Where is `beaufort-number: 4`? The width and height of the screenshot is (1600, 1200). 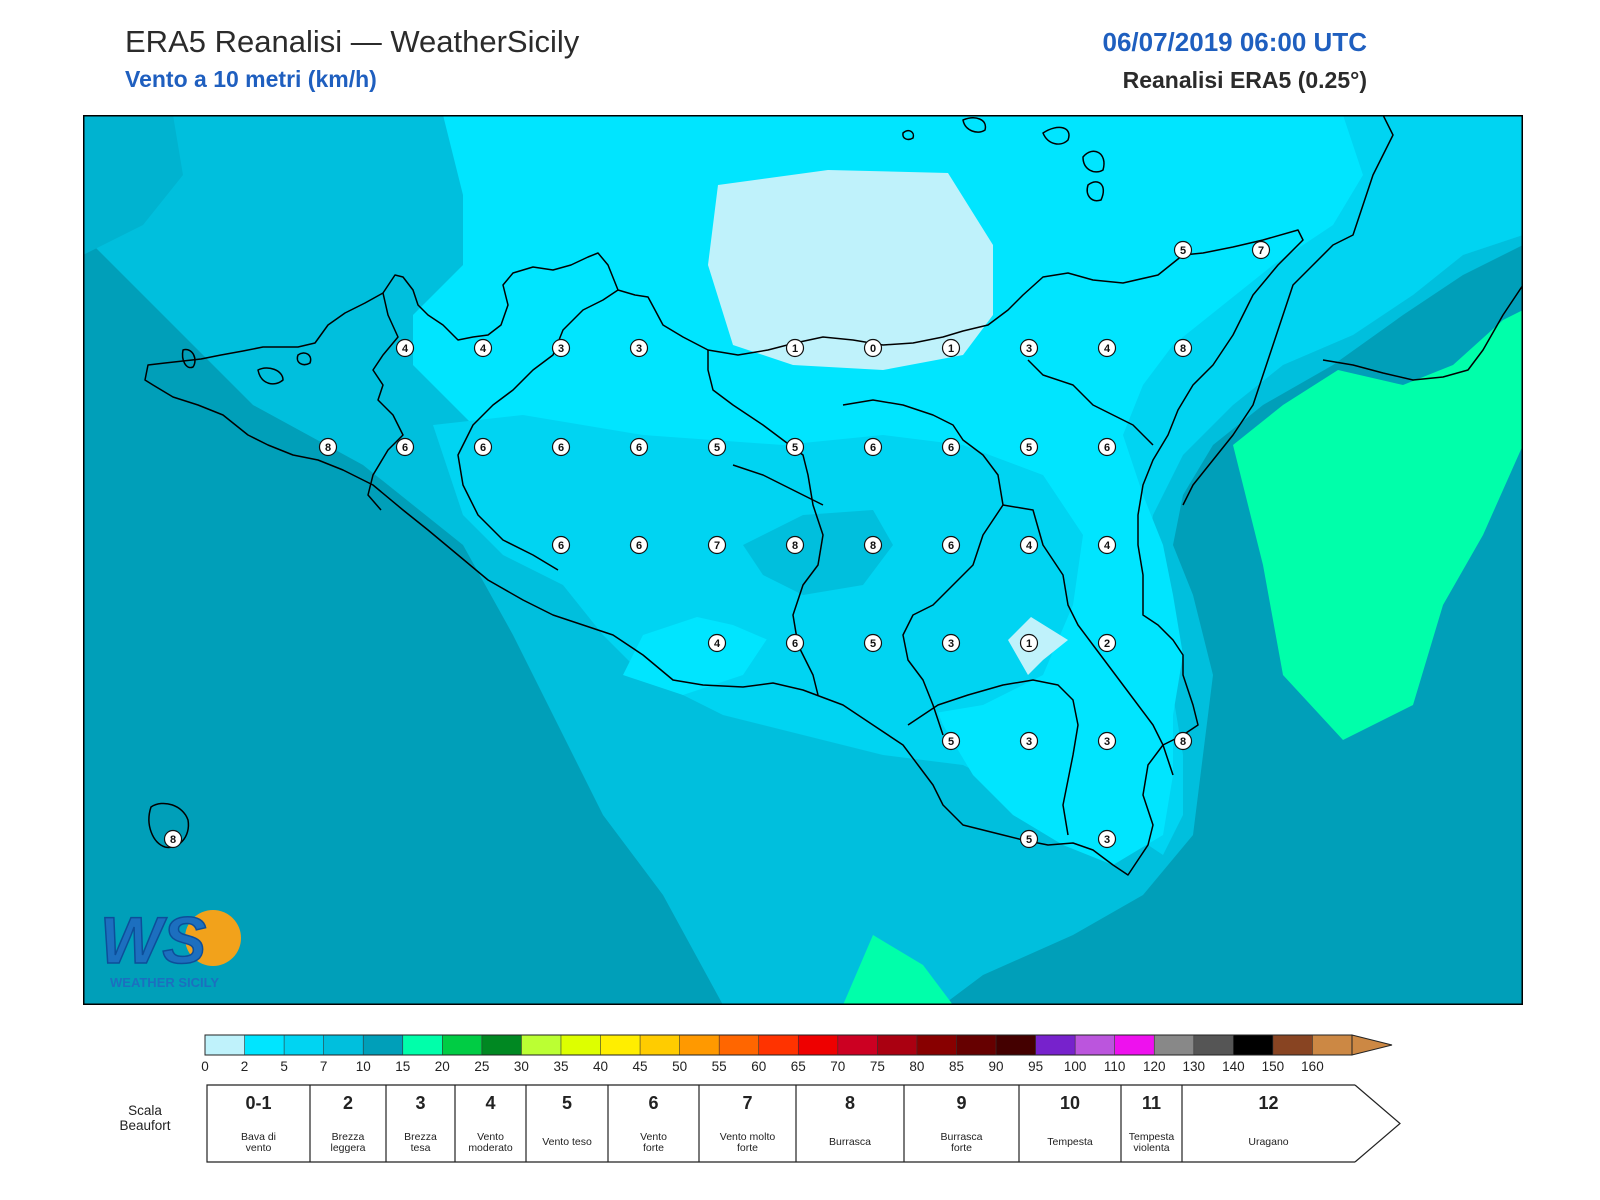 beaufort-number: 4 is located at coordinates (490, 1103).